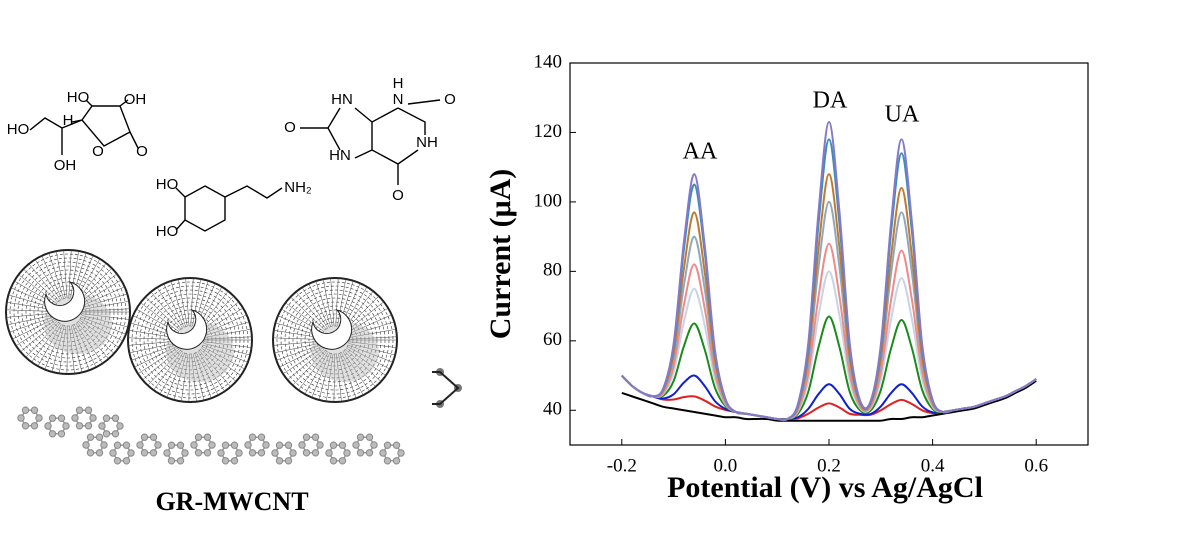 This screenshot has width=1199, height=544. Describe the element at coordinates (622, 465) in the screenshot. I see `x-tick-label: -0.2` at that location.